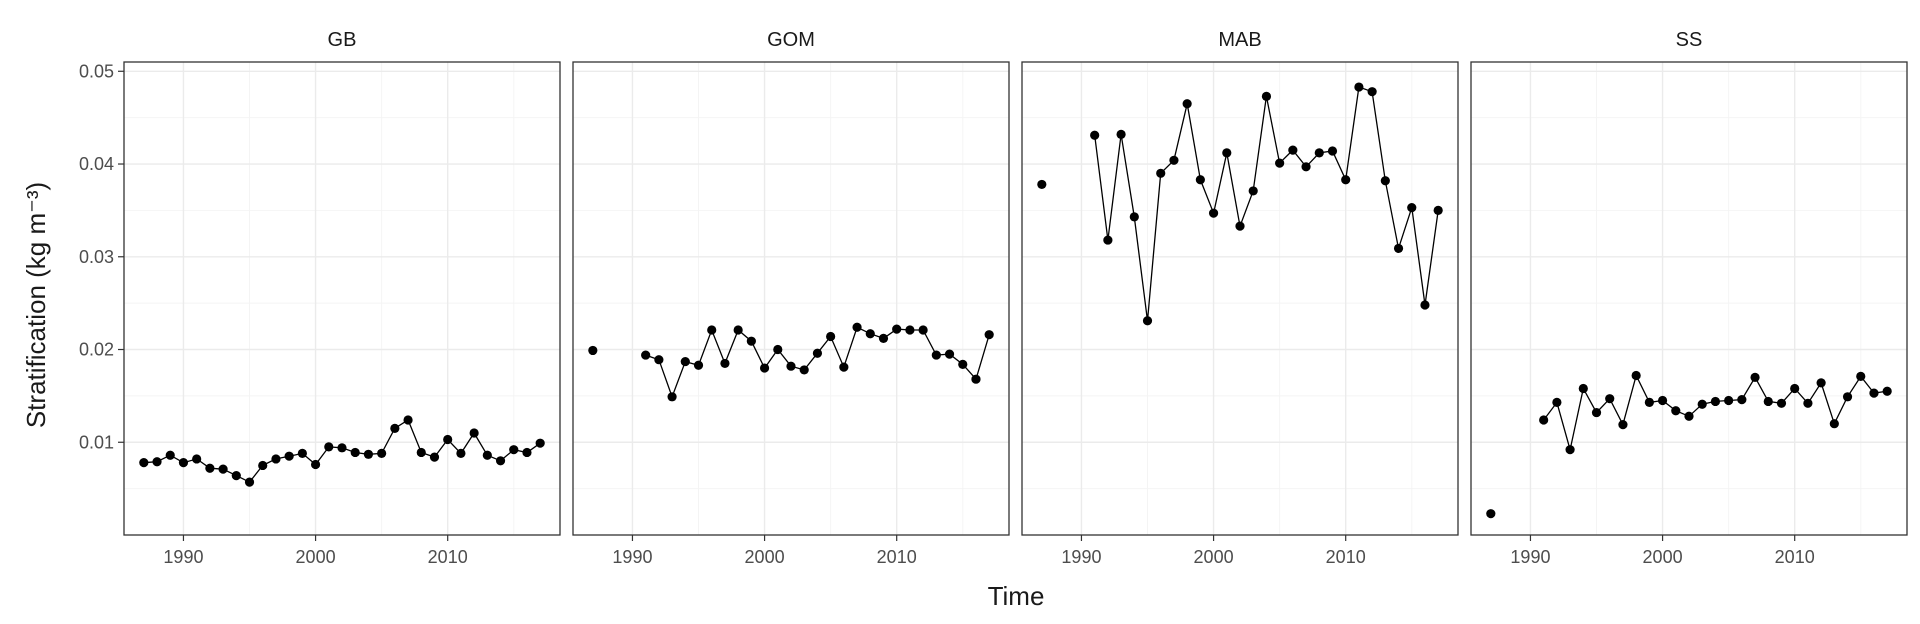 This screenshot has height=624, width=1920. What do you see at coordinates (1016, 596) in the screenshot?
I see `x-axis-title: Time` at bounding box center [1016, 596].